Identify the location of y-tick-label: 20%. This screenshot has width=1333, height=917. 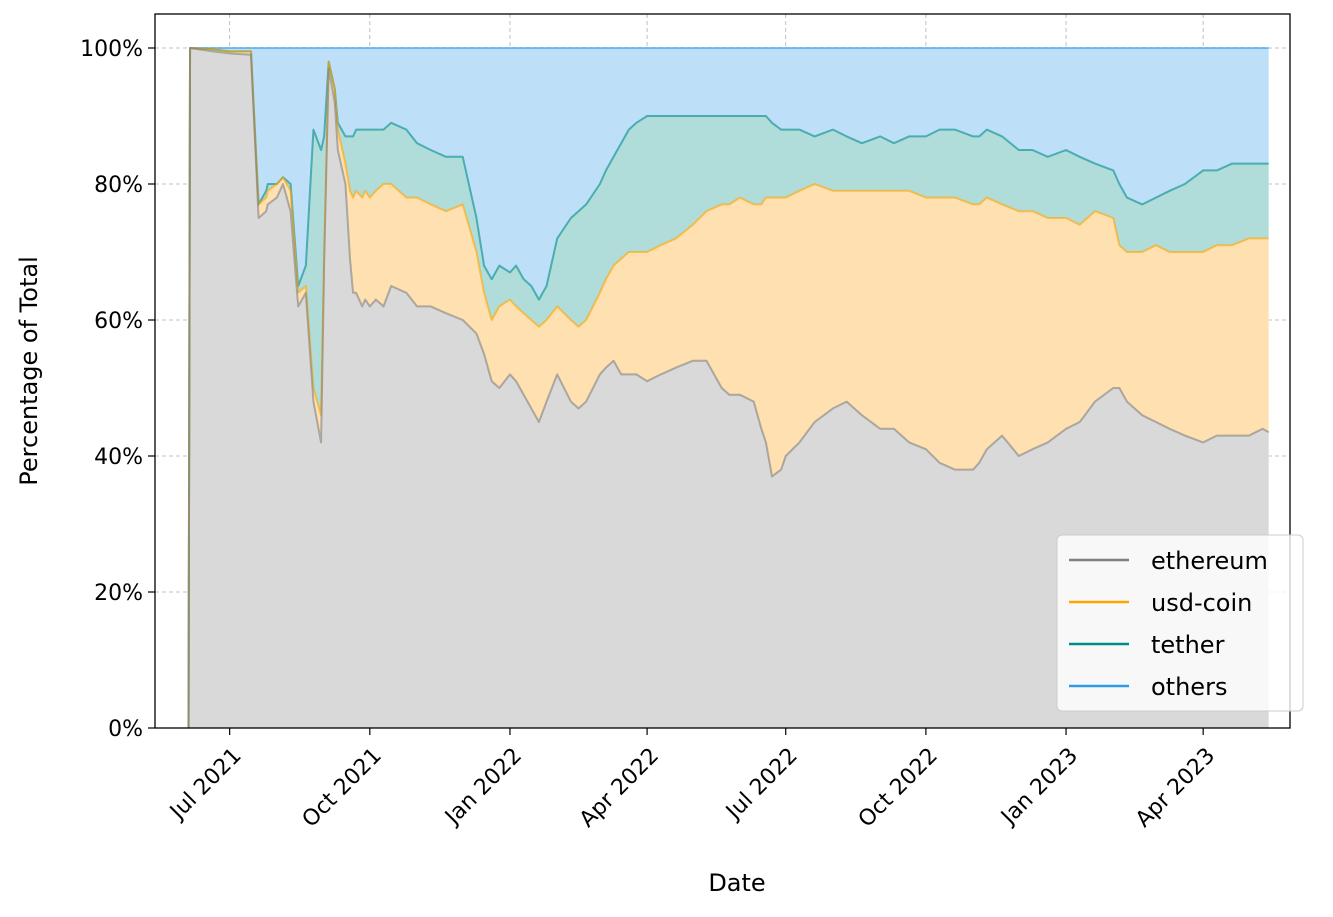
(118, 593).